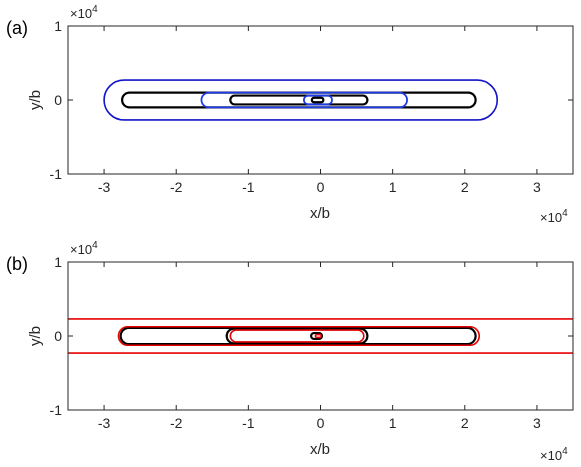  I want to click on panel-b-series-group, so click(320, 336).